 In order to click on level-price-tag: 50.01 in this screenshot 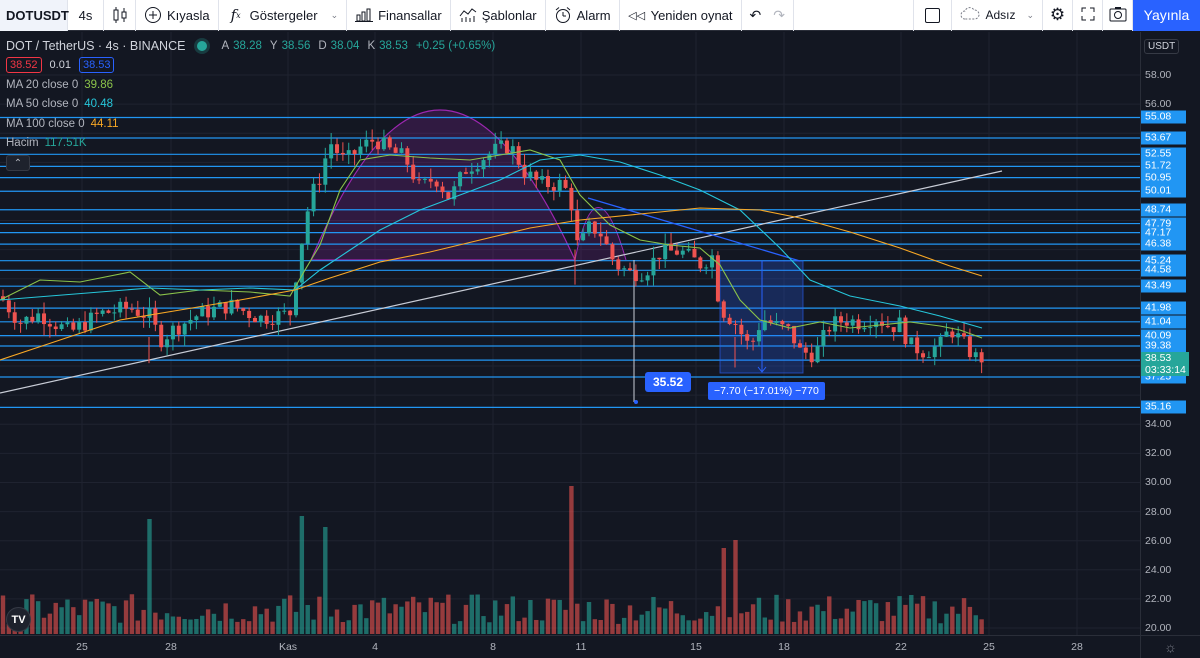, I will do `click(1163, 191)`.